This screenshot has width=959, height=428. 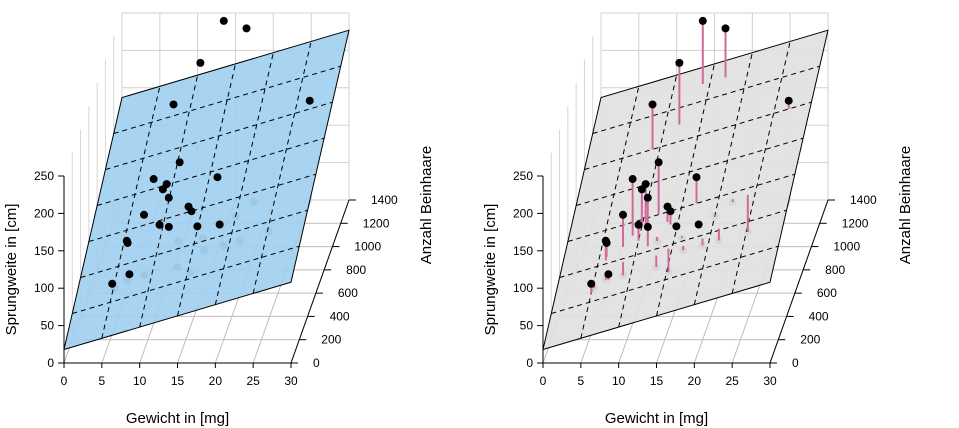 I want to click on z-tick-label: 250, so click(x=523, y=176).